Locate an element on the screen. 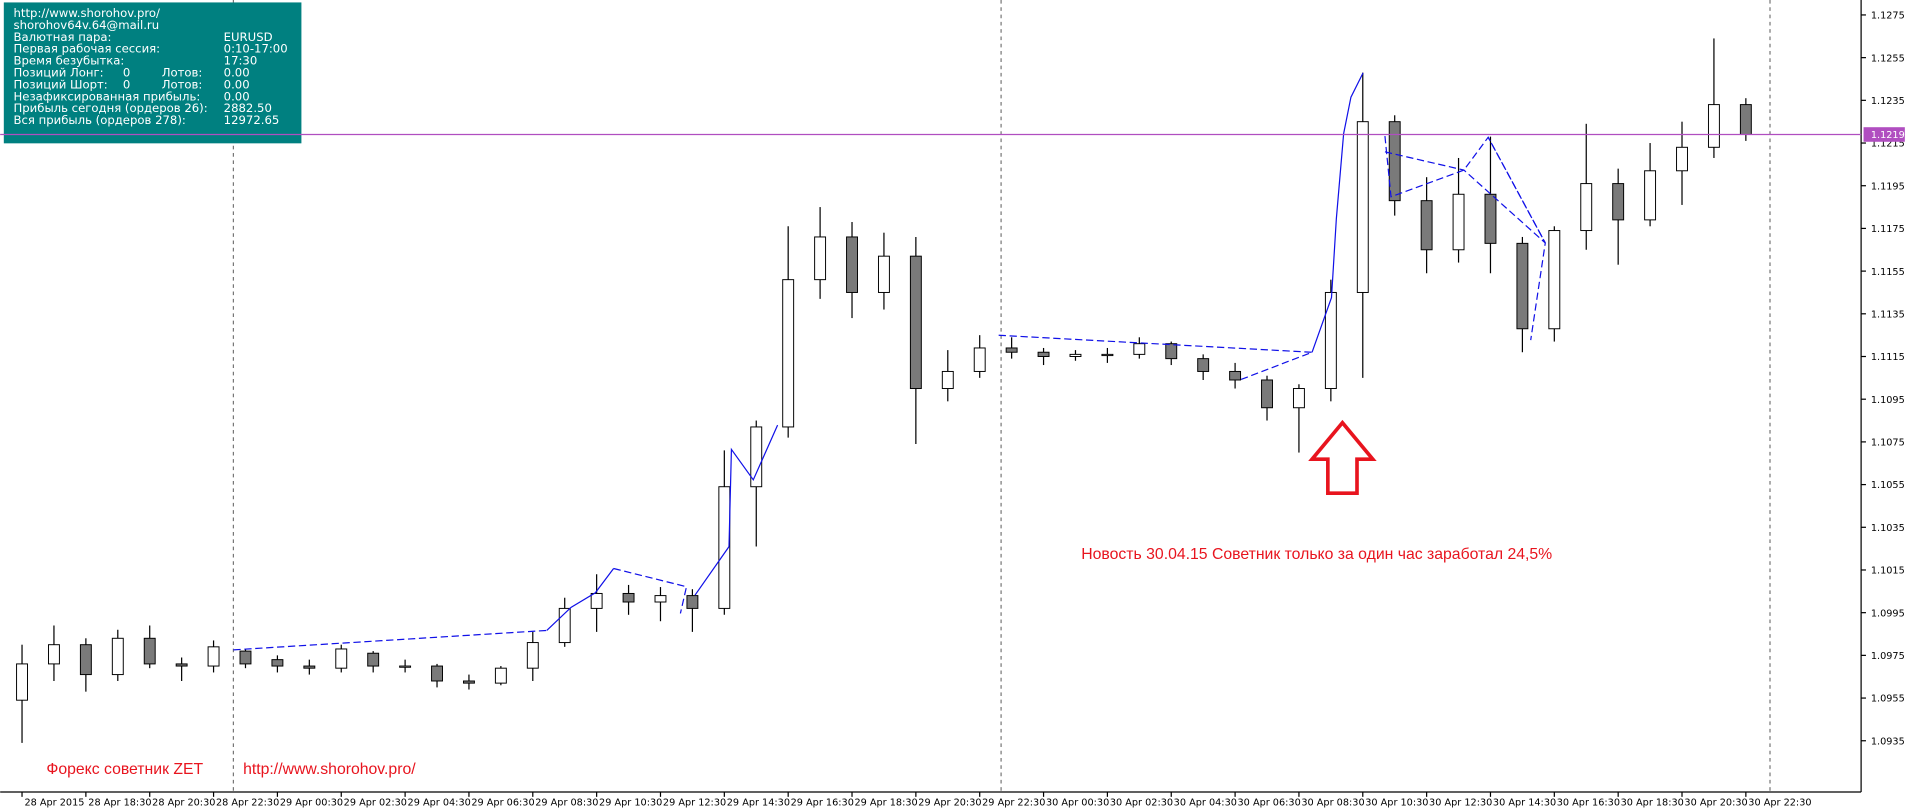  x-tick-label: 30 Apr 22:30 is located at coordinates (1779, 802).